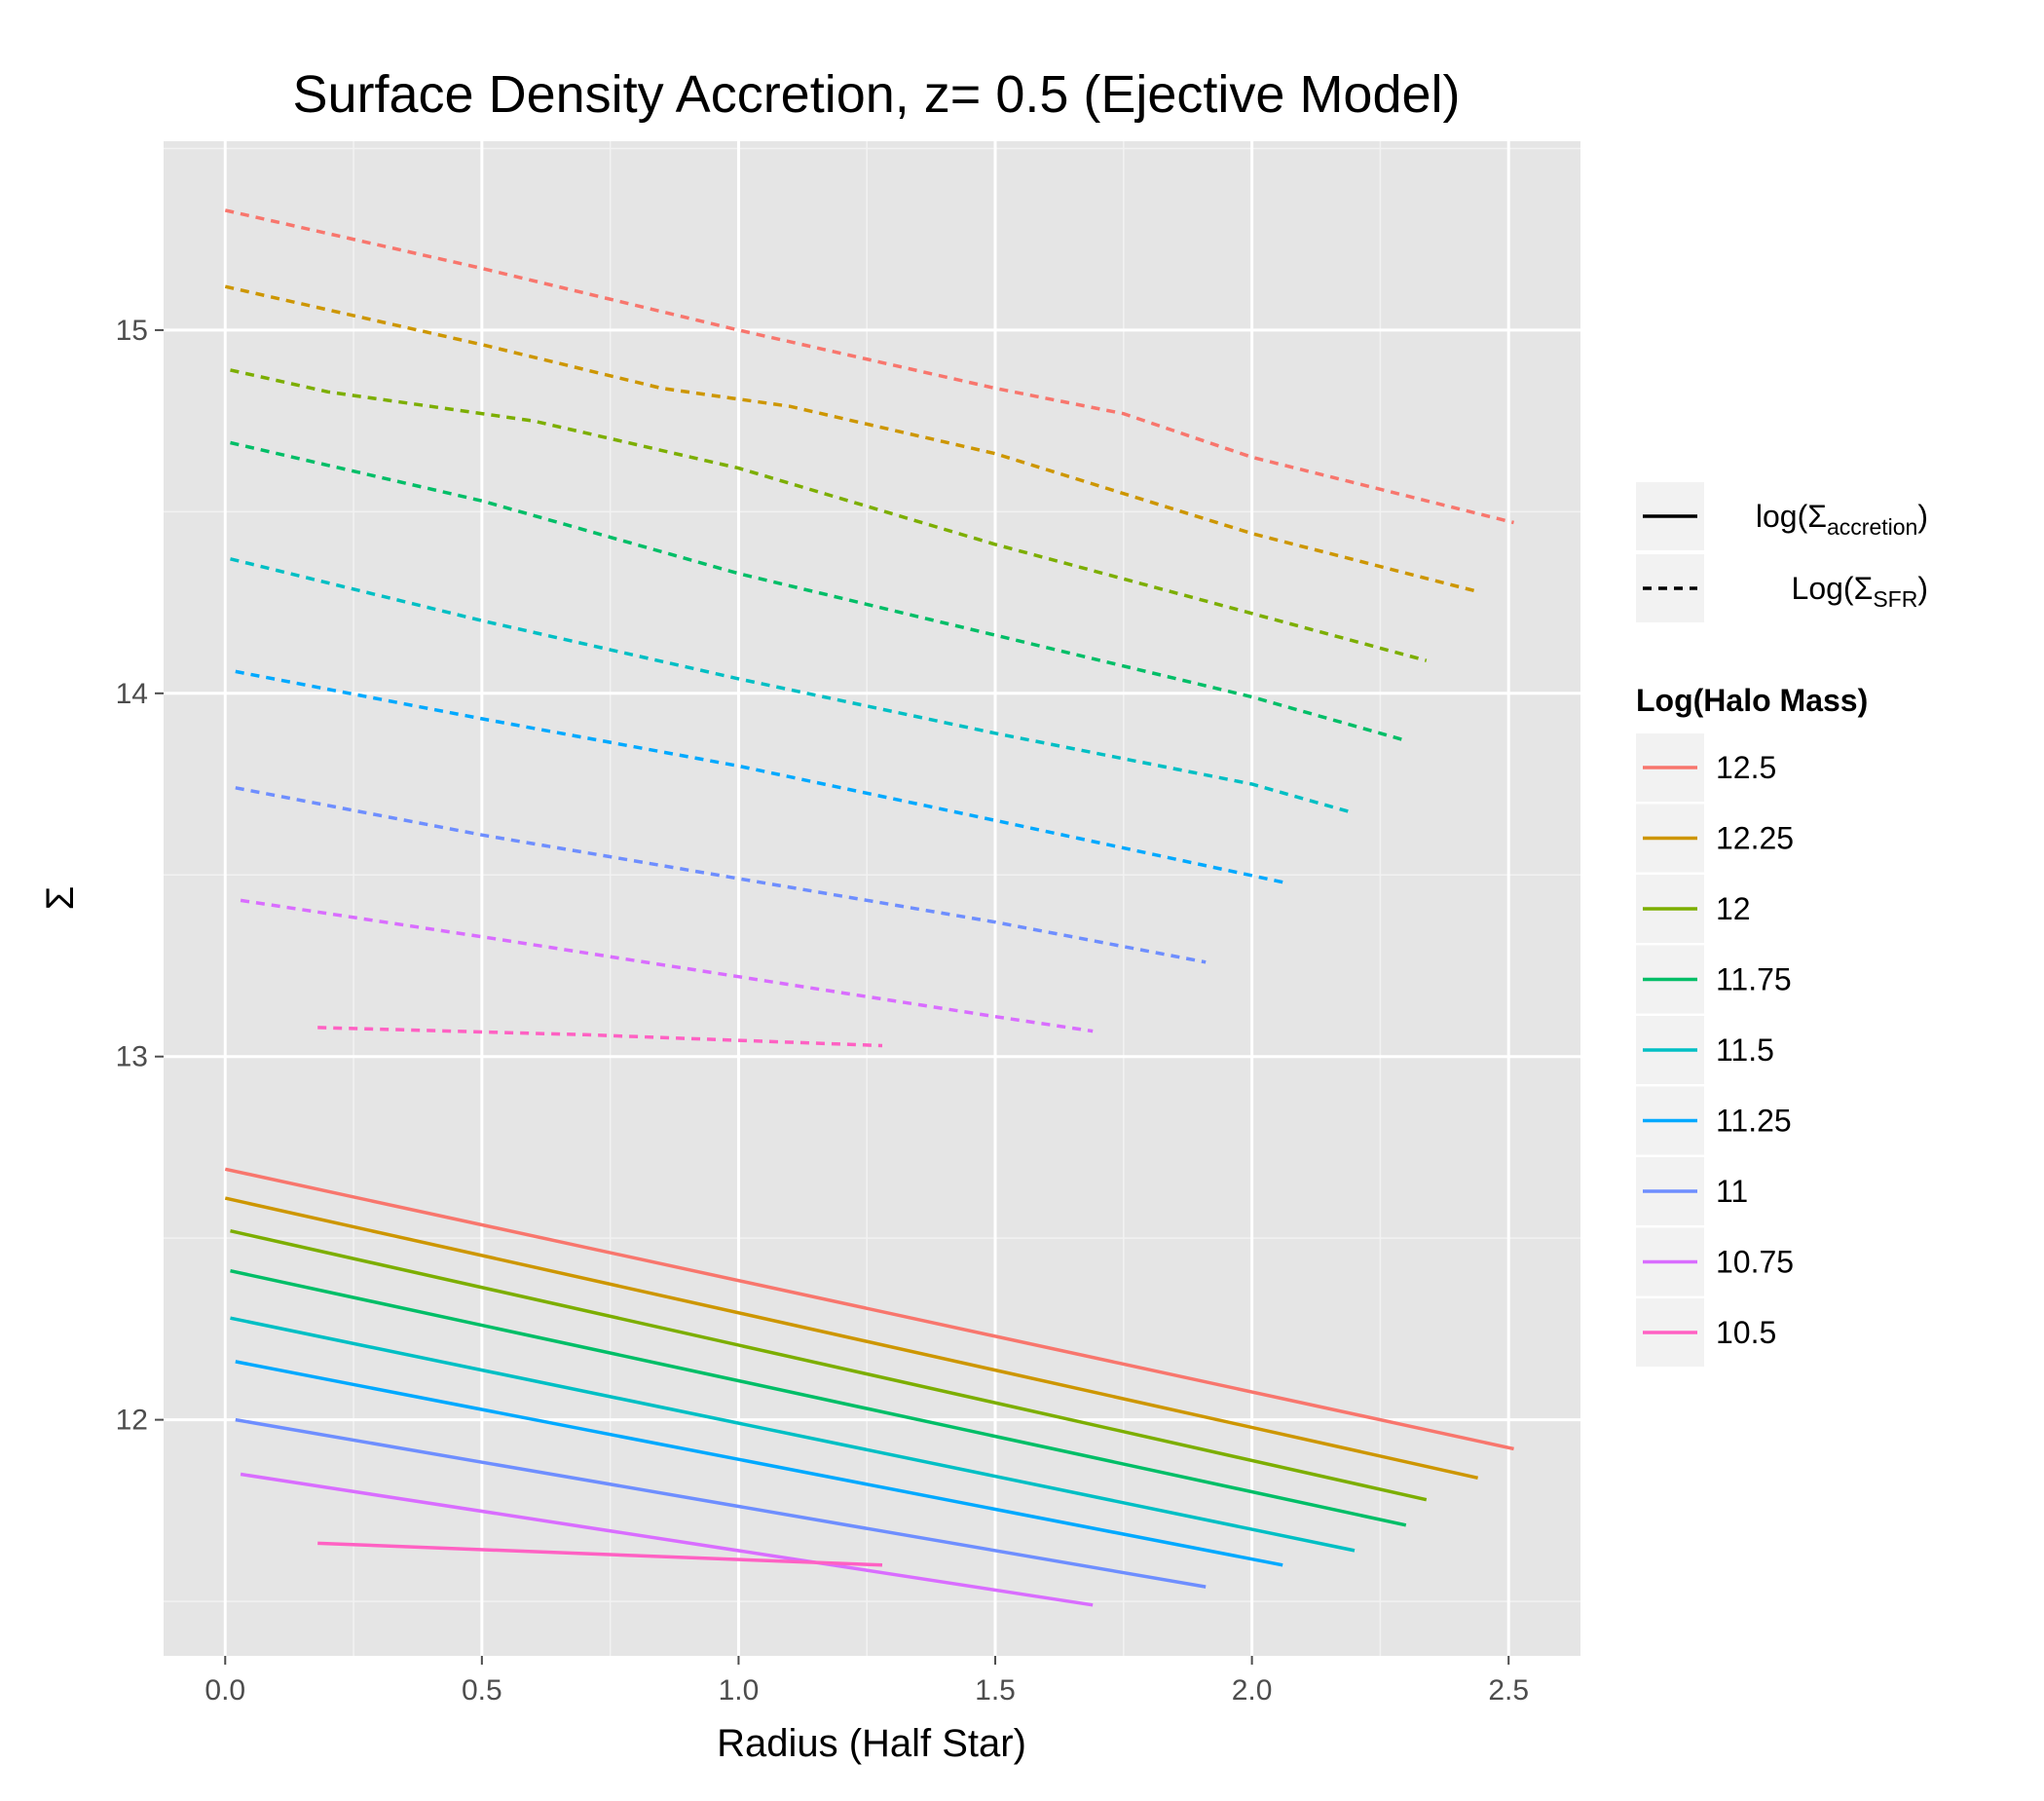 Image resolution: width=2044 pixels, height=1801 pixels. I want to click on linetype-legend: log(Σaccretion) Log(ΣSFR), so click(1782, 552).